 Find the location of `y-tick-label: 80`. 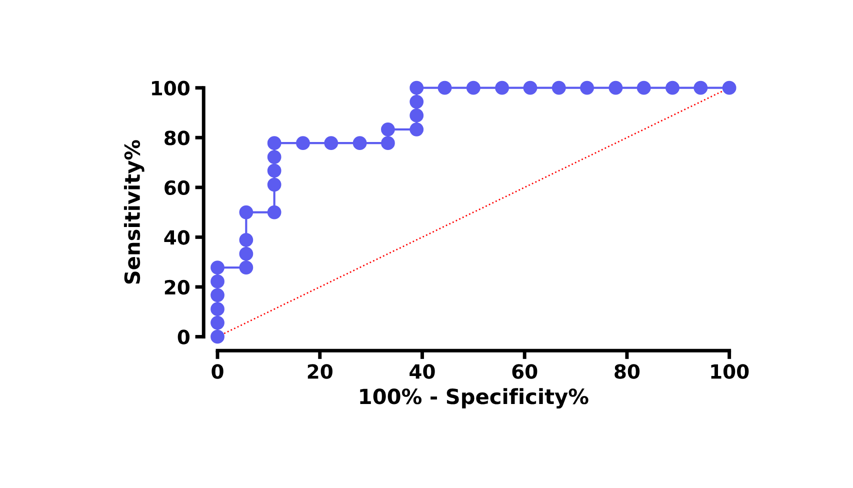

y-tick-label: 80 is located at coordinates (177, 138).